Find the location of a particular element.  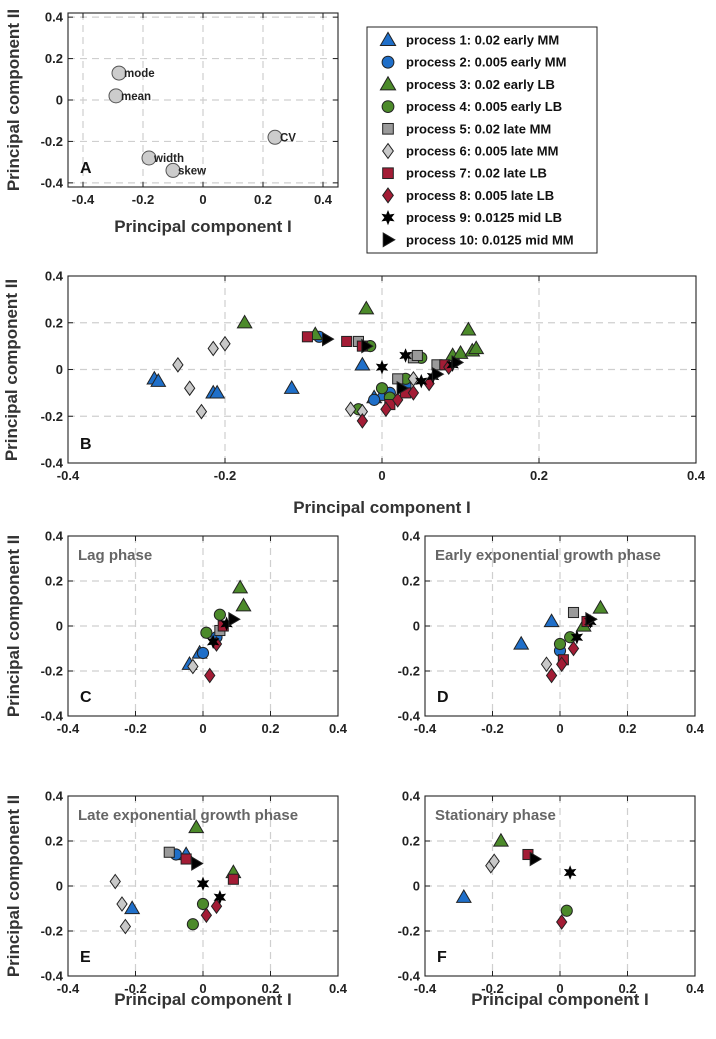

legend-entry: process 4: 0.005 early LB is located at coordinates (484, 106).